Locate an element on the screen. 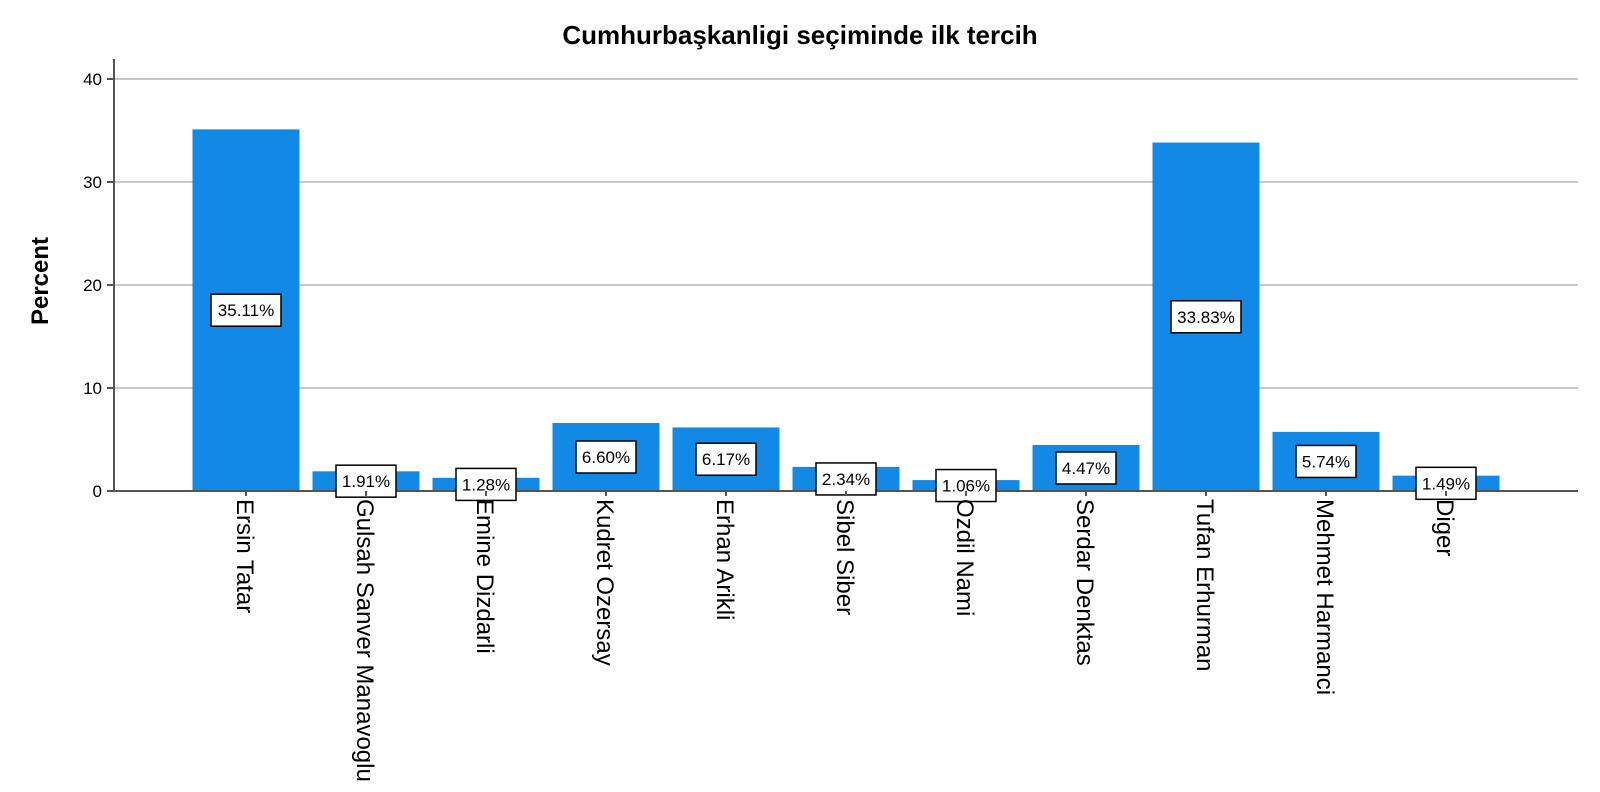 The height and width of the screenshot is (792, 1600). data-label: 33.83% is located at coordinates (1206, 317).